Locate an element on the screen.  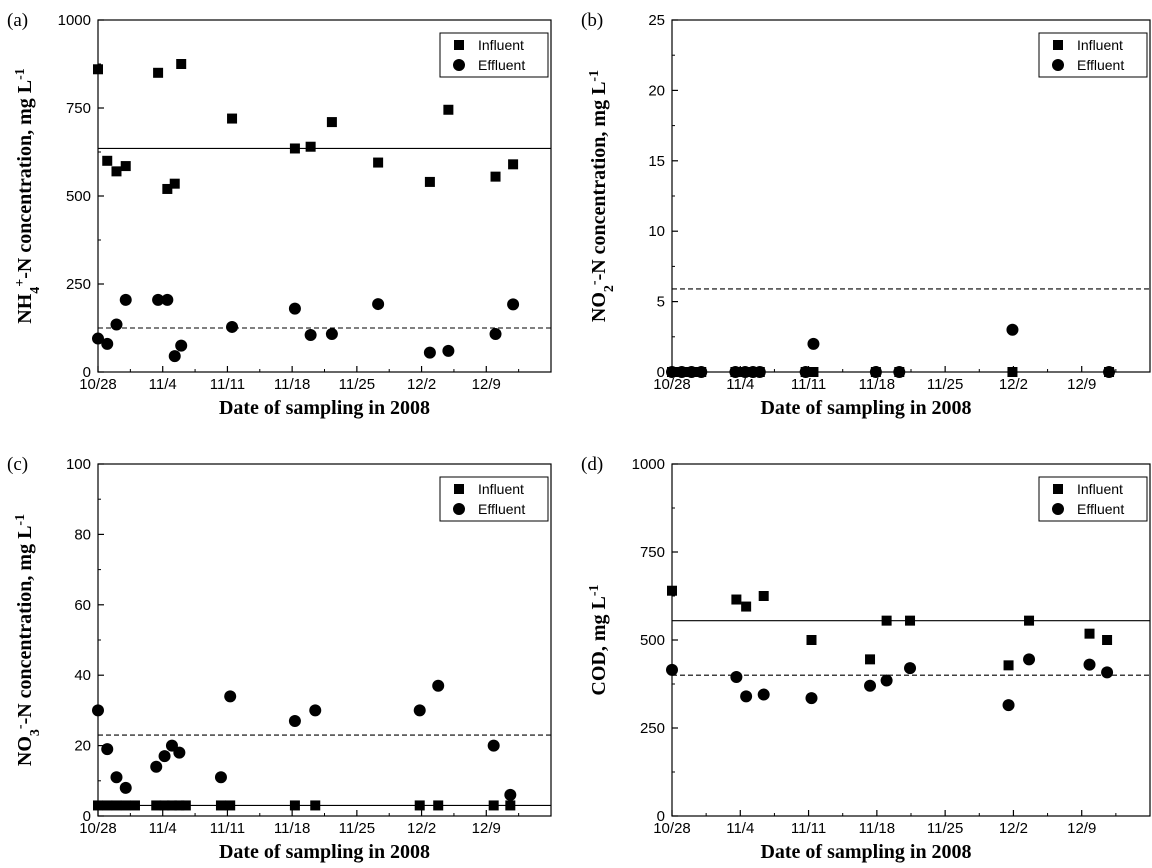
panel-label: (c) is located at coordinates (17, 464).